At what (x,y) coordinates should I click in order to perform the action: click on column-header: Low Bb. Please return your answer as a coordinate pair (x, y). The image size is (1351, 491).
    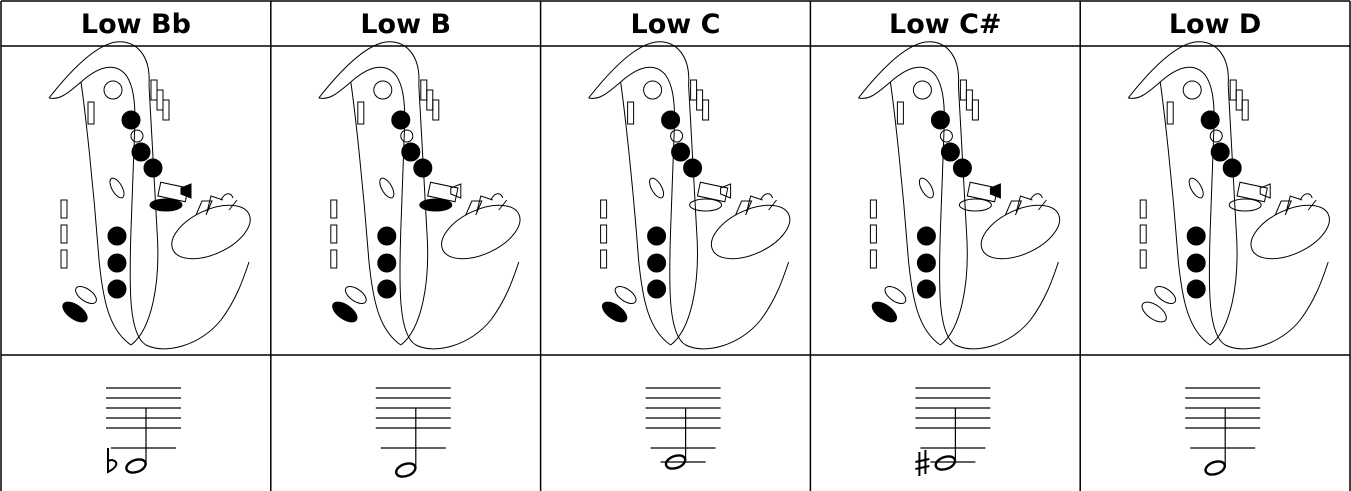
    Looking at the image, I should click on (136, 24).